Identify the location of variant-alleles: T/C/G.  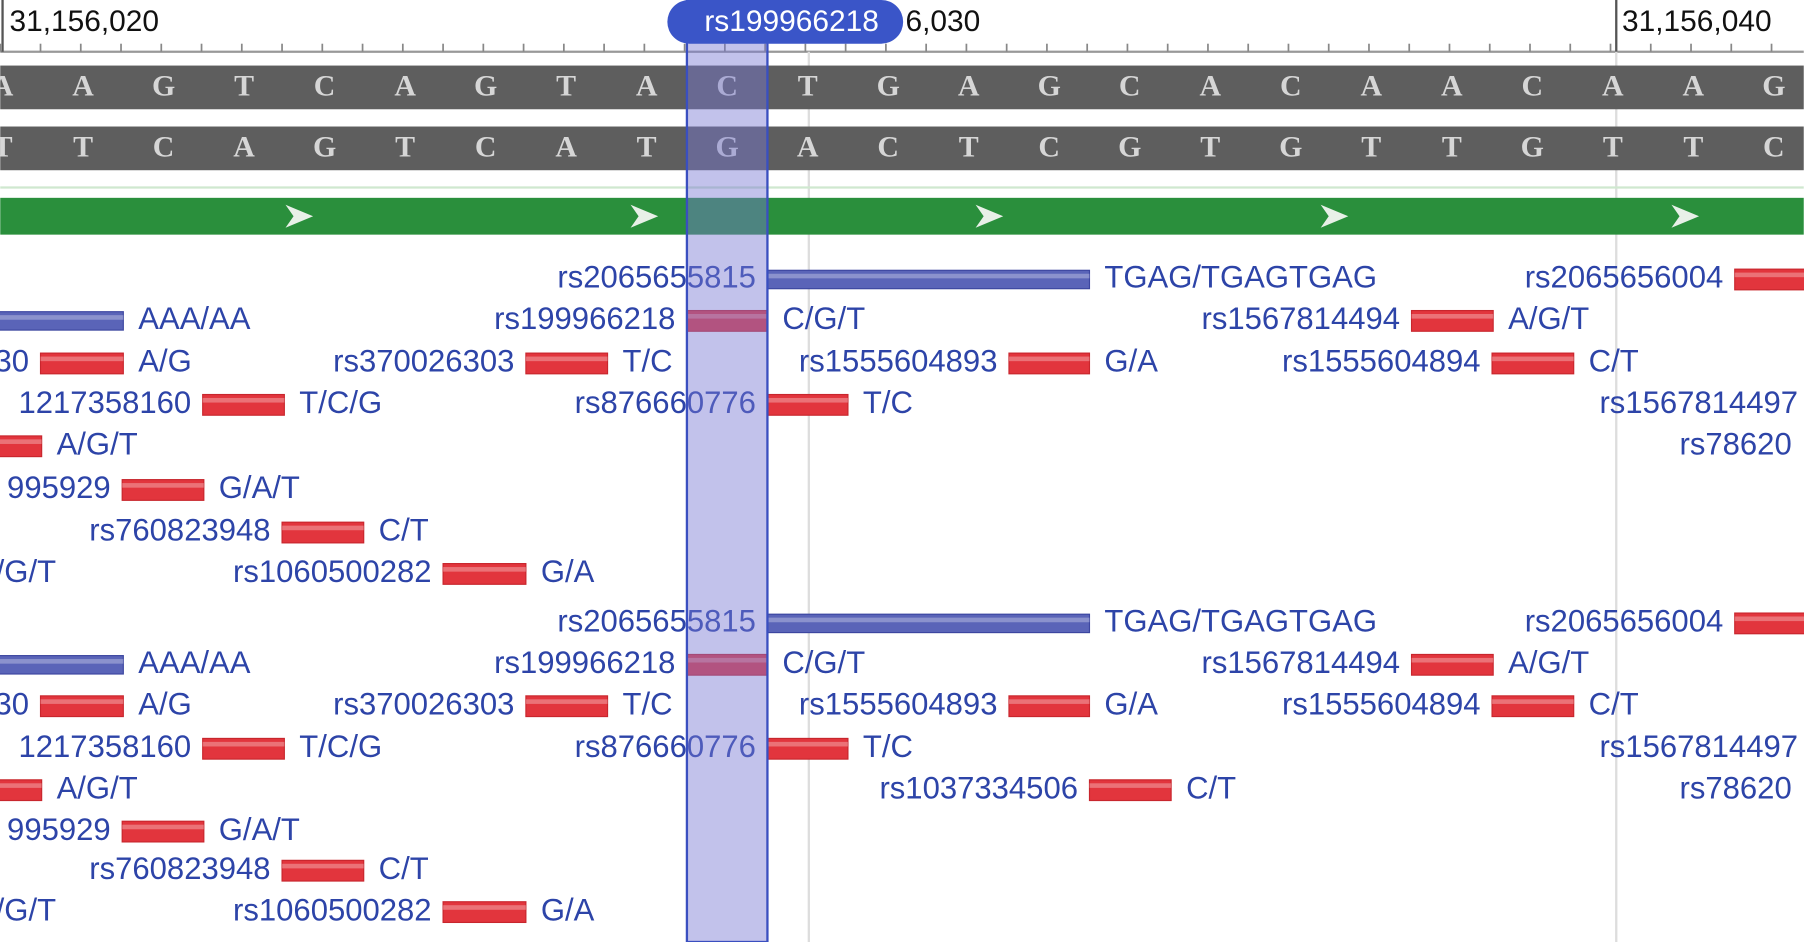
(340, 402).